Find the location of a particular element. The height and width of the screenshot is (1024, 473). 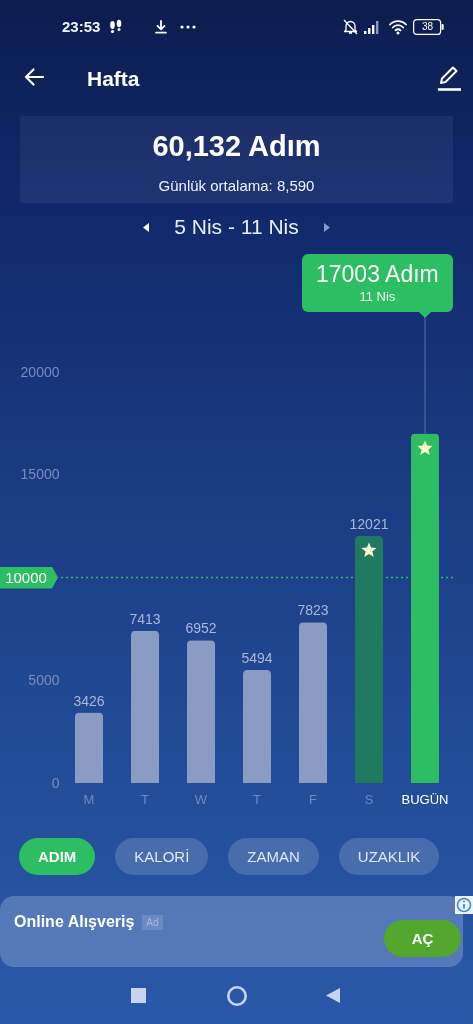

y-tick-label: 5000 is located at coordinates (44, 679).